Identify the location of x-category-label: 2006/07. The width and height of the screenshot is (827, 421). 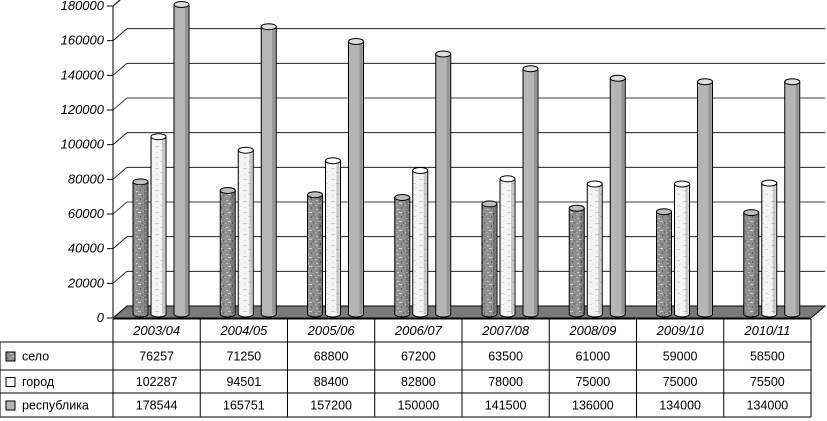
(418, 330).